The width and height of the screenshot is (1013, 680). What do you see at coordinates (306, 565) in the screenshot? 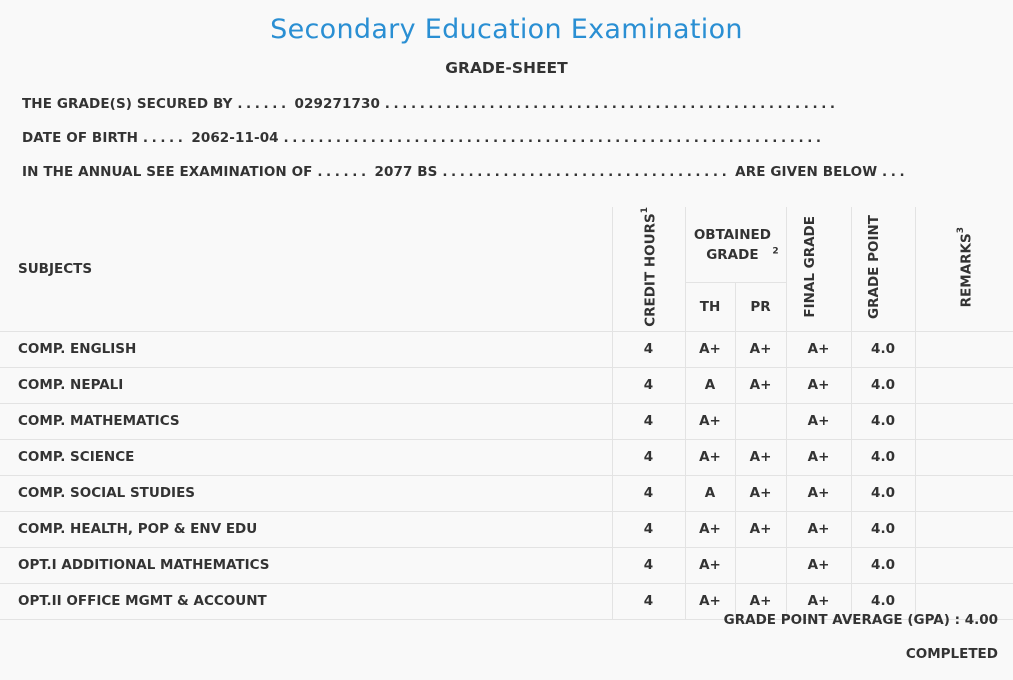
I see `subject-cell: OPT.I ADDITIONAL MATHEMATICS` at bounding box center [306, 565].